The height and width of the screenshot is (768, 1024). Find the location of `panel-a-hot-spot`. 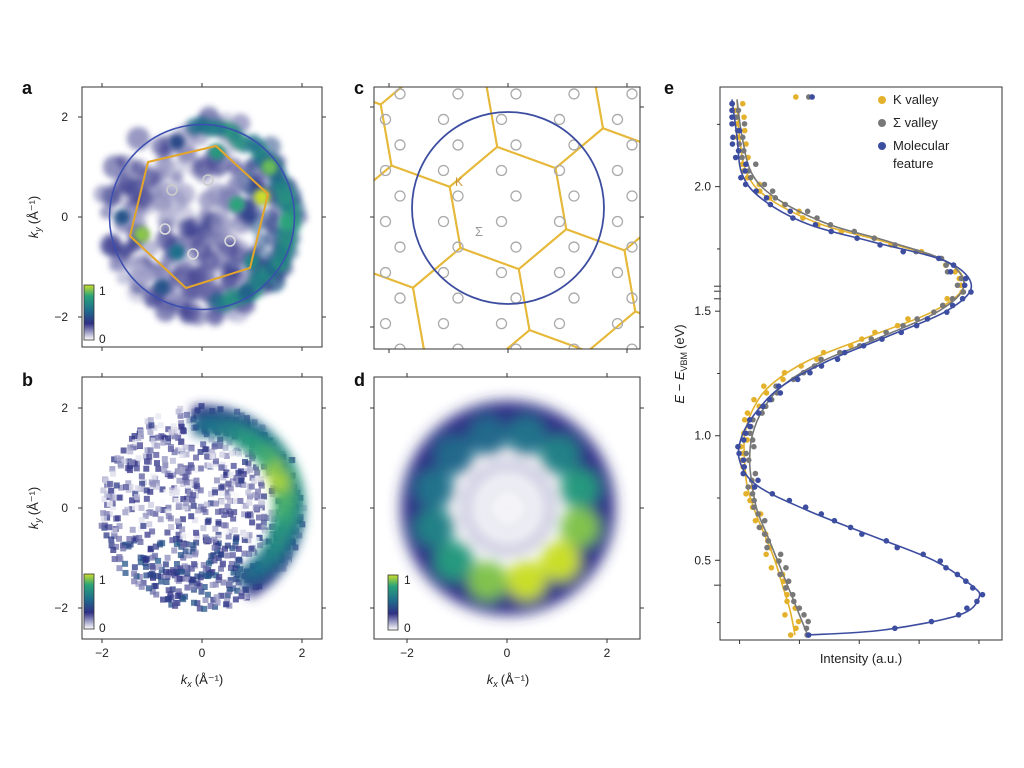

panel-a-hot-spot is located at coordinates (269, 167).